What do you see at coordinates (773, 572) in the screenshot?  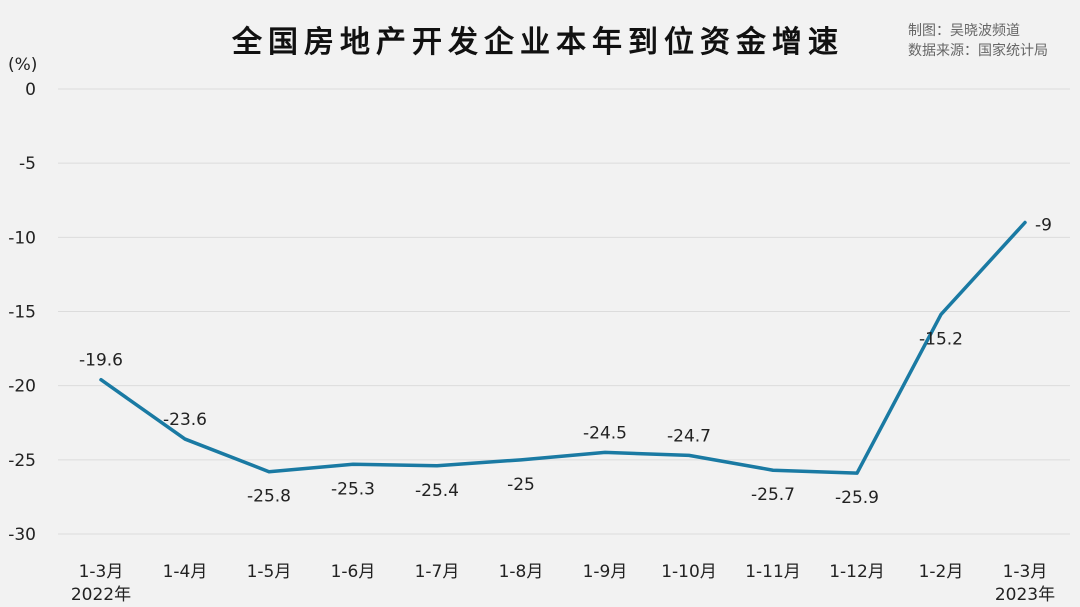 I see `x-tick-label: 1-11月` at bounding box center [773, 572].